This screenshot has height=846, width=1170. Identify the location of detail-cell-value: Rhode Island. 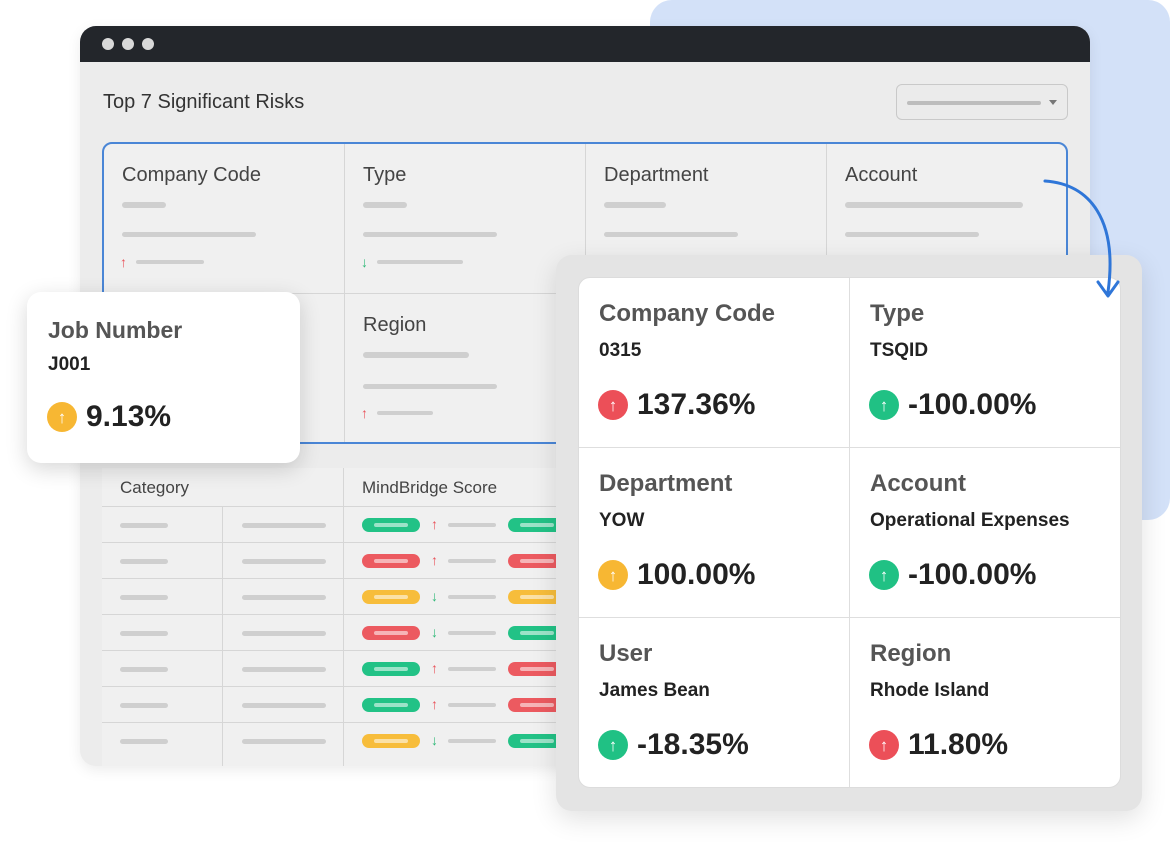
(930, 690).